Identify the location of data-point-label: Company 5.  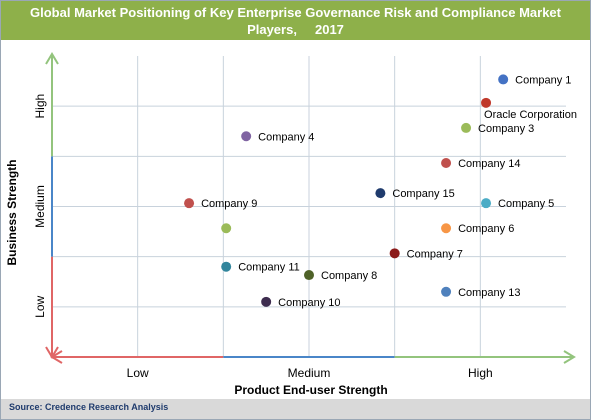
(526, 204).